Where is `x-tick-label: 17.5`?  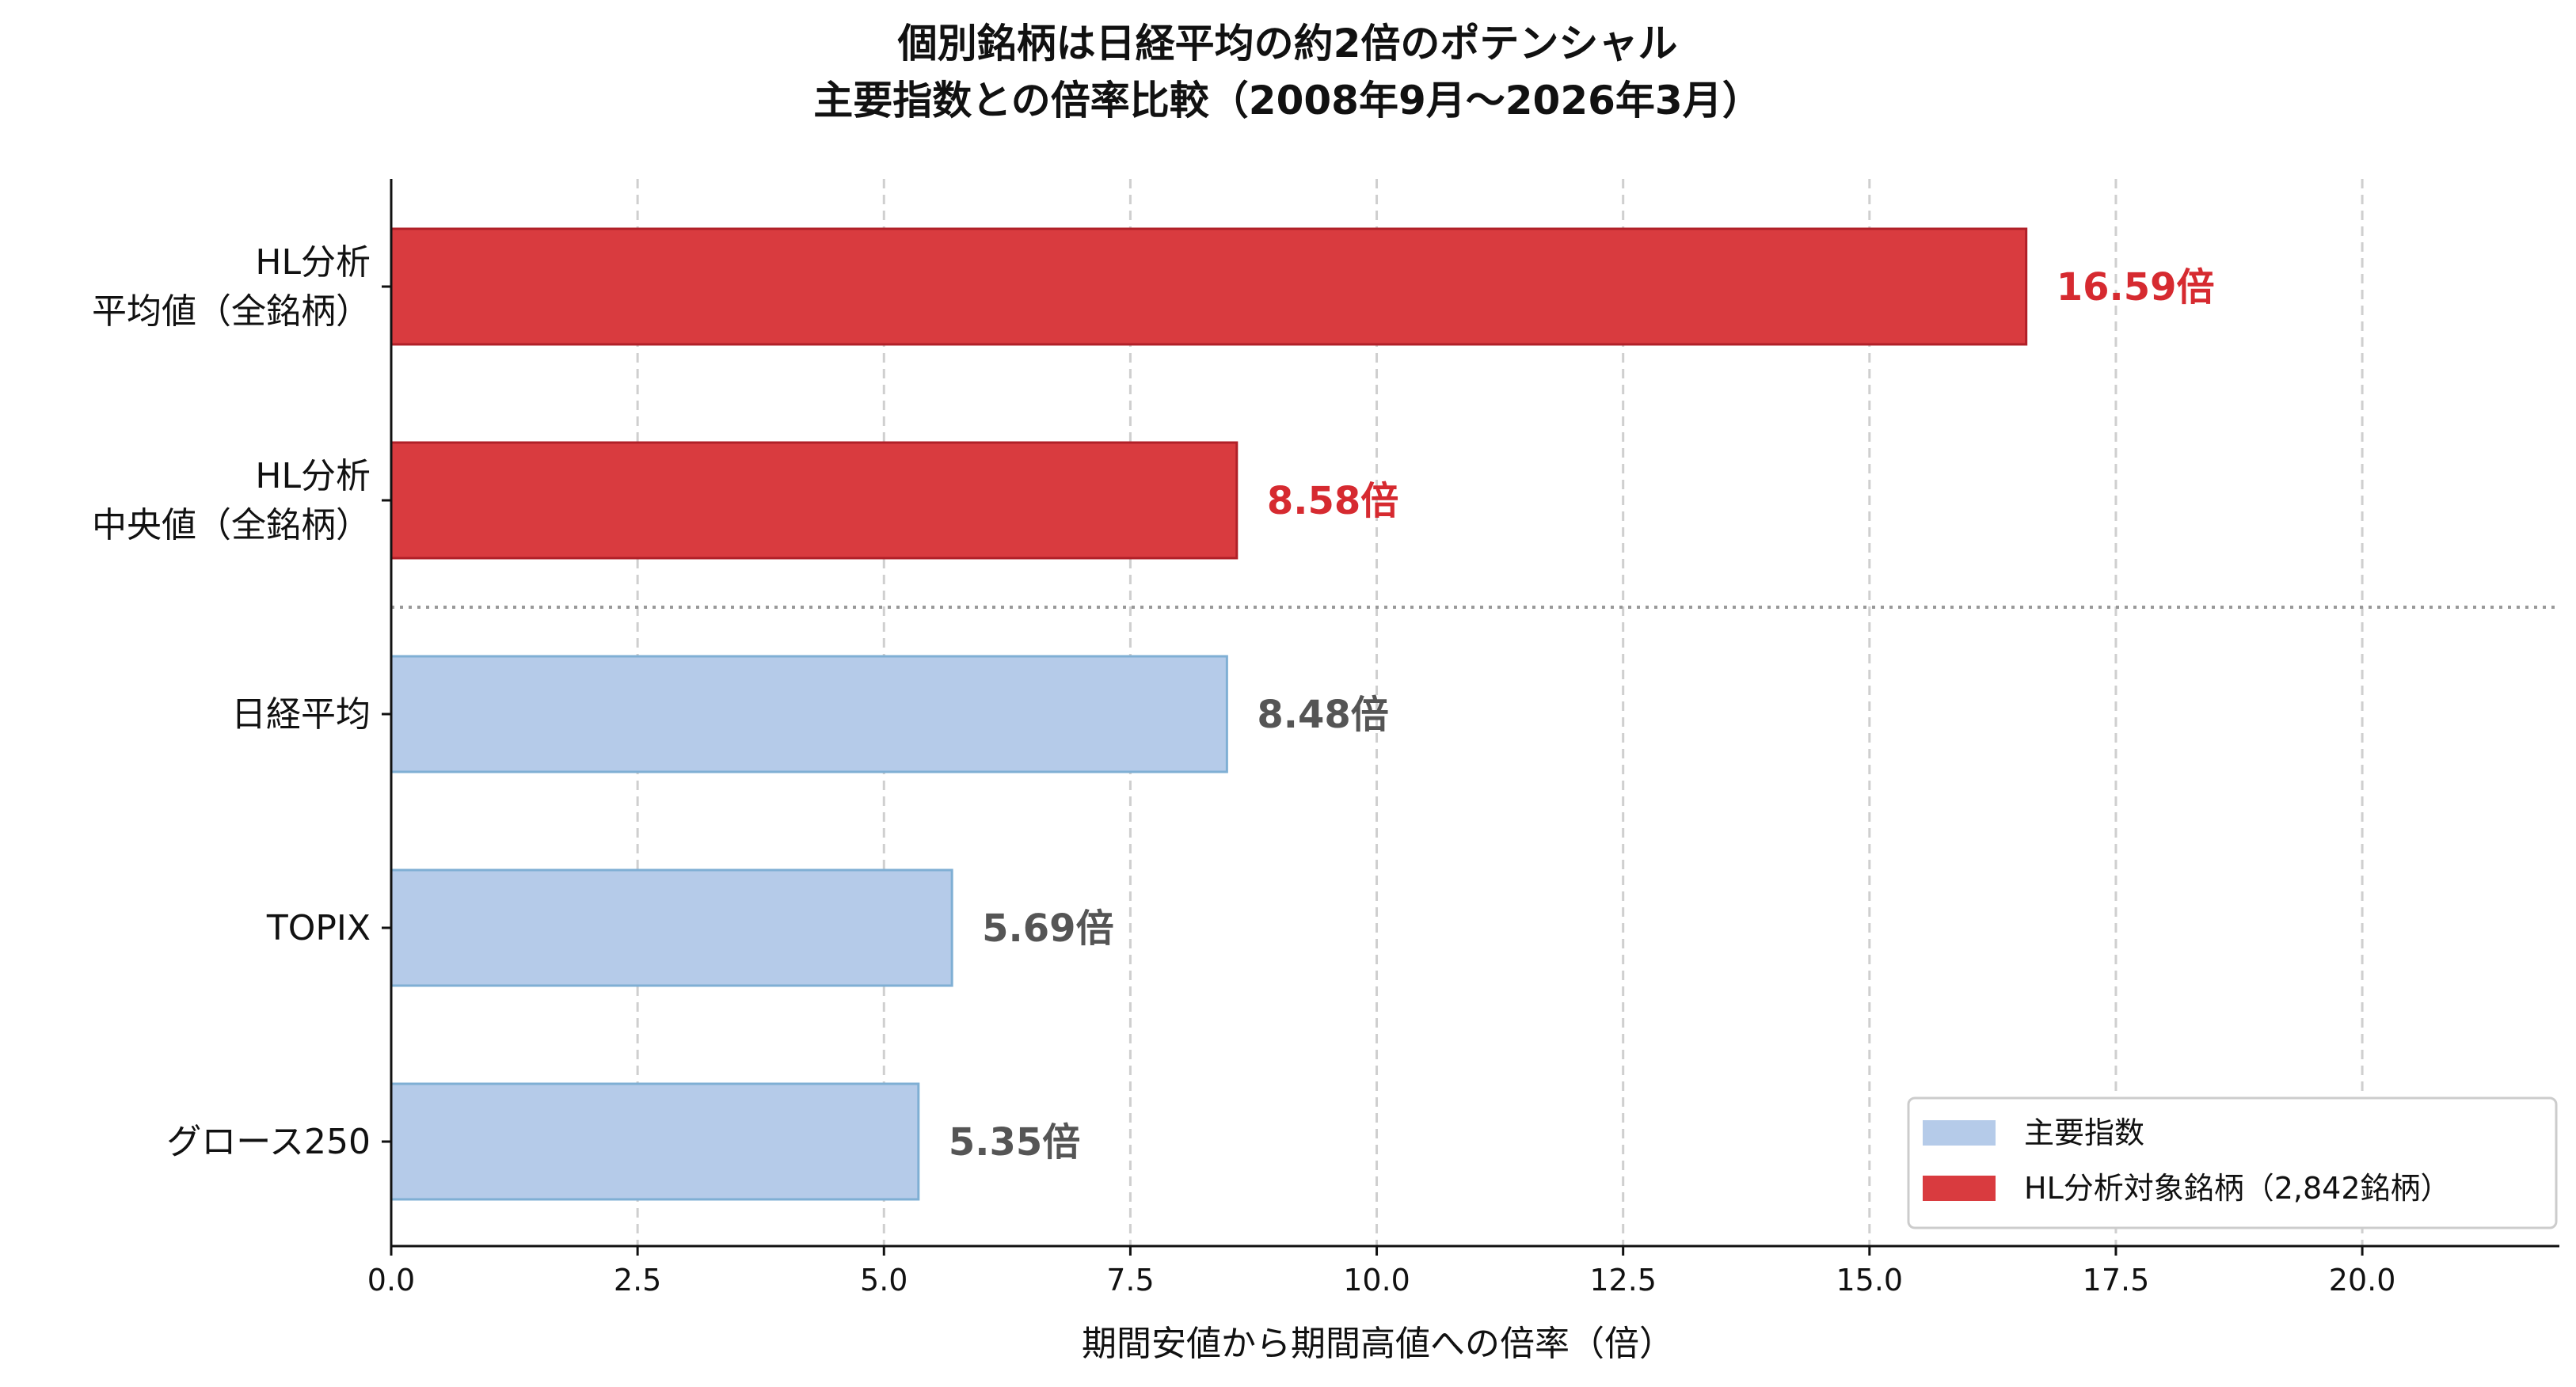 x-tick-label: 17.5 is located at coordinates (2116, 1280).